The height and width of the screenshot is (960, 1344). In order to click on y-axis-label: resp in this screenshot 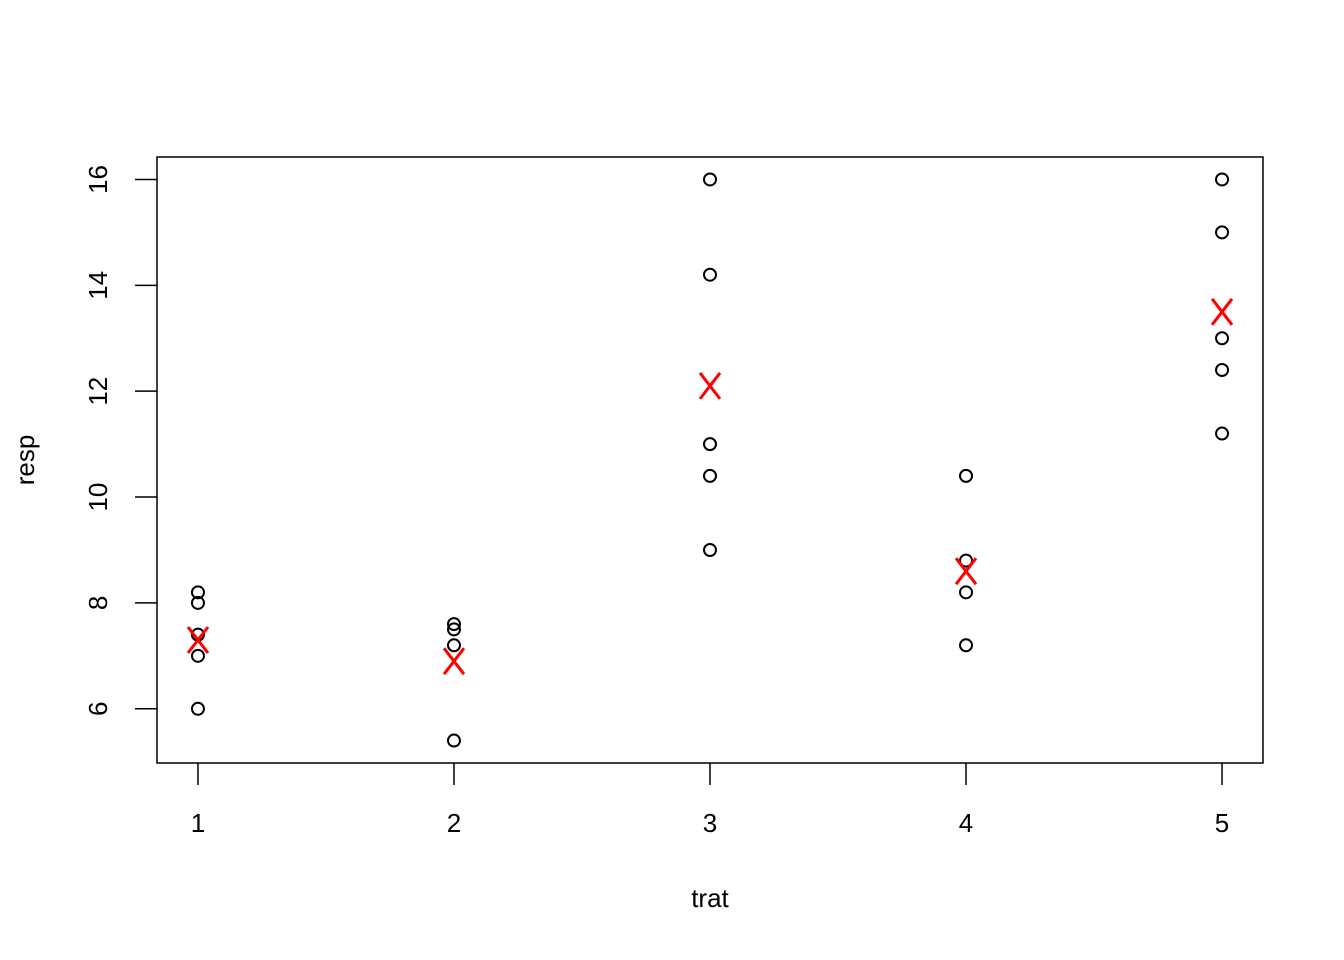, I will do `click(25, 460)`.